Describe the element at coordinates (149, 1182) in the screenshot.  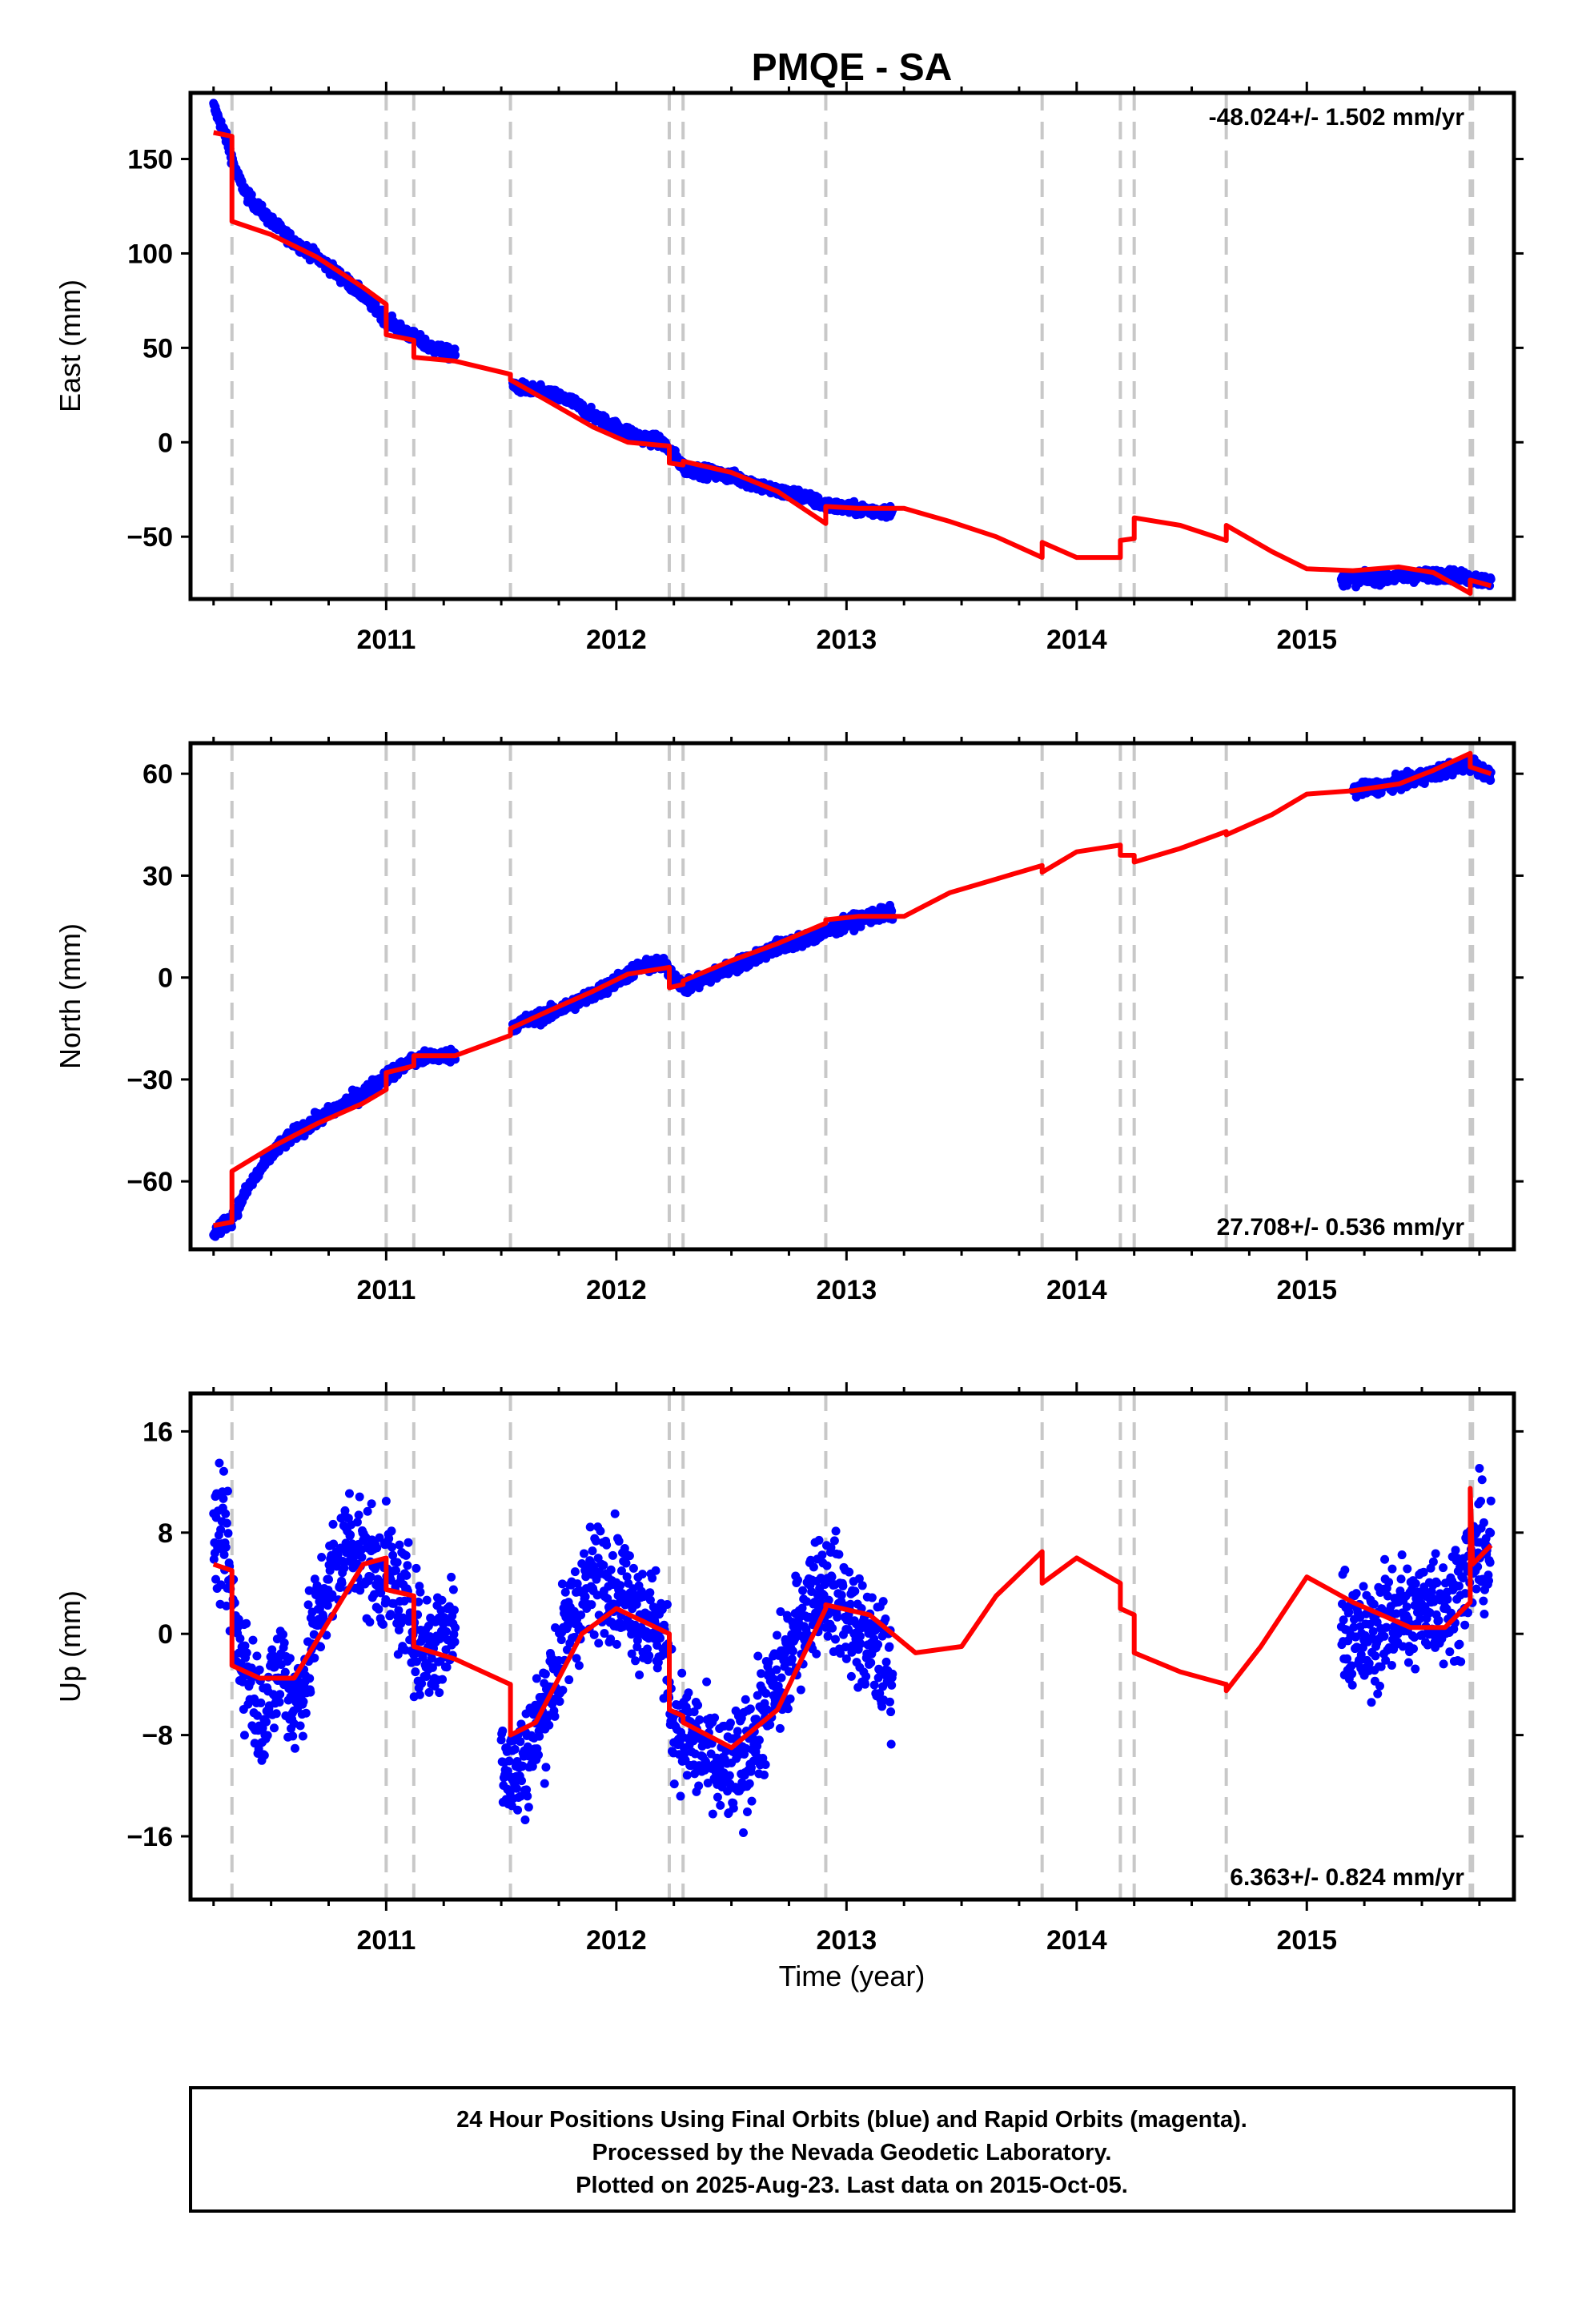
I see `y-tick-label: −60` at that location.